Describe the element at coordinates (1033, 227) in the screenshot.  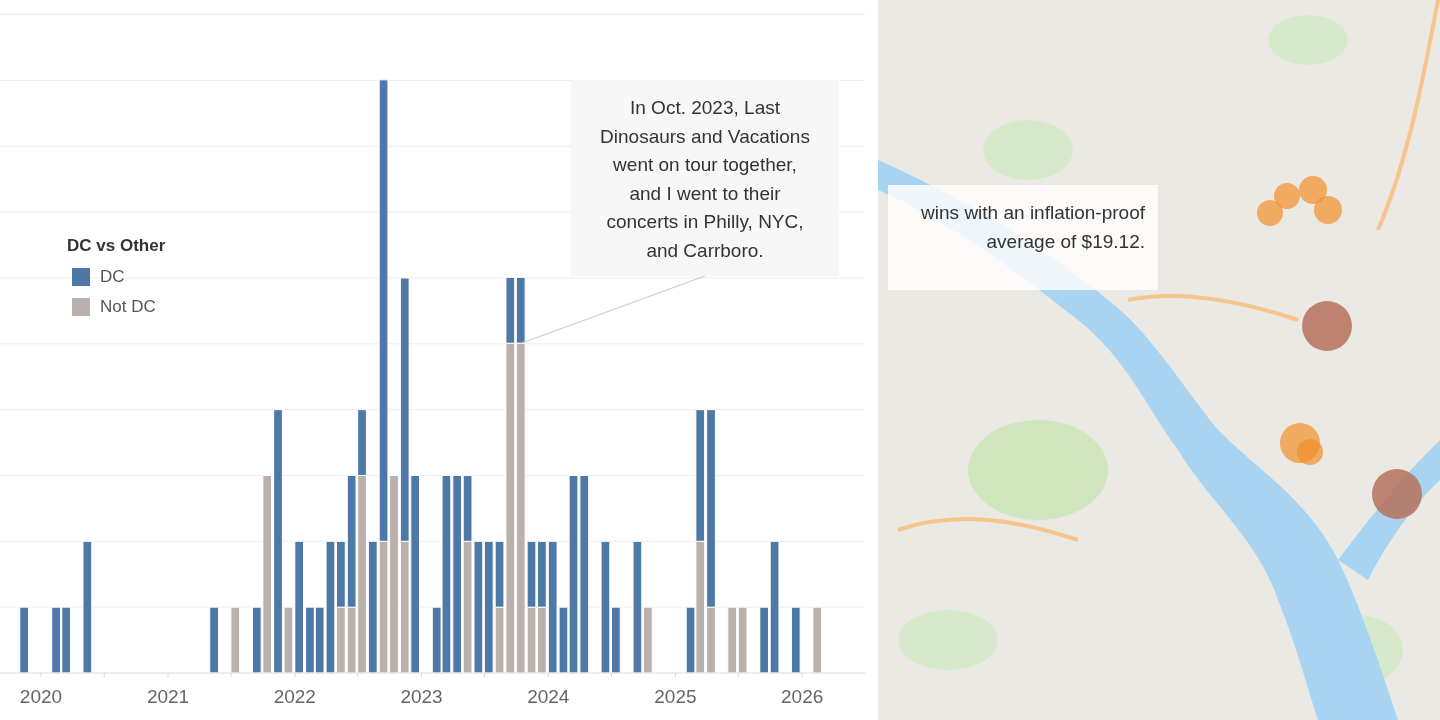
I see `text: wins with an inflation-proof average of $19.12.` at that location.